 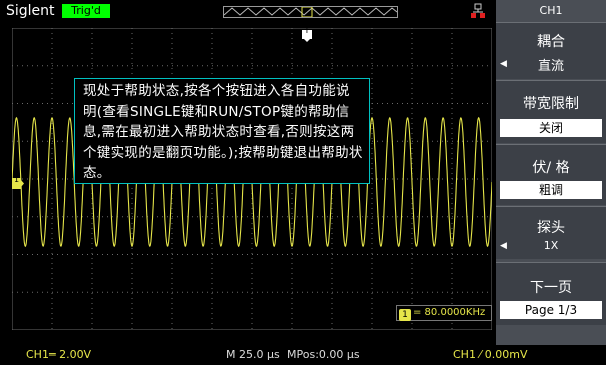 What do you see at coordinates (551, 104) in the screenshot?
I see `bandwidth-label: 带宽限制` at bounding box center [551, 104].